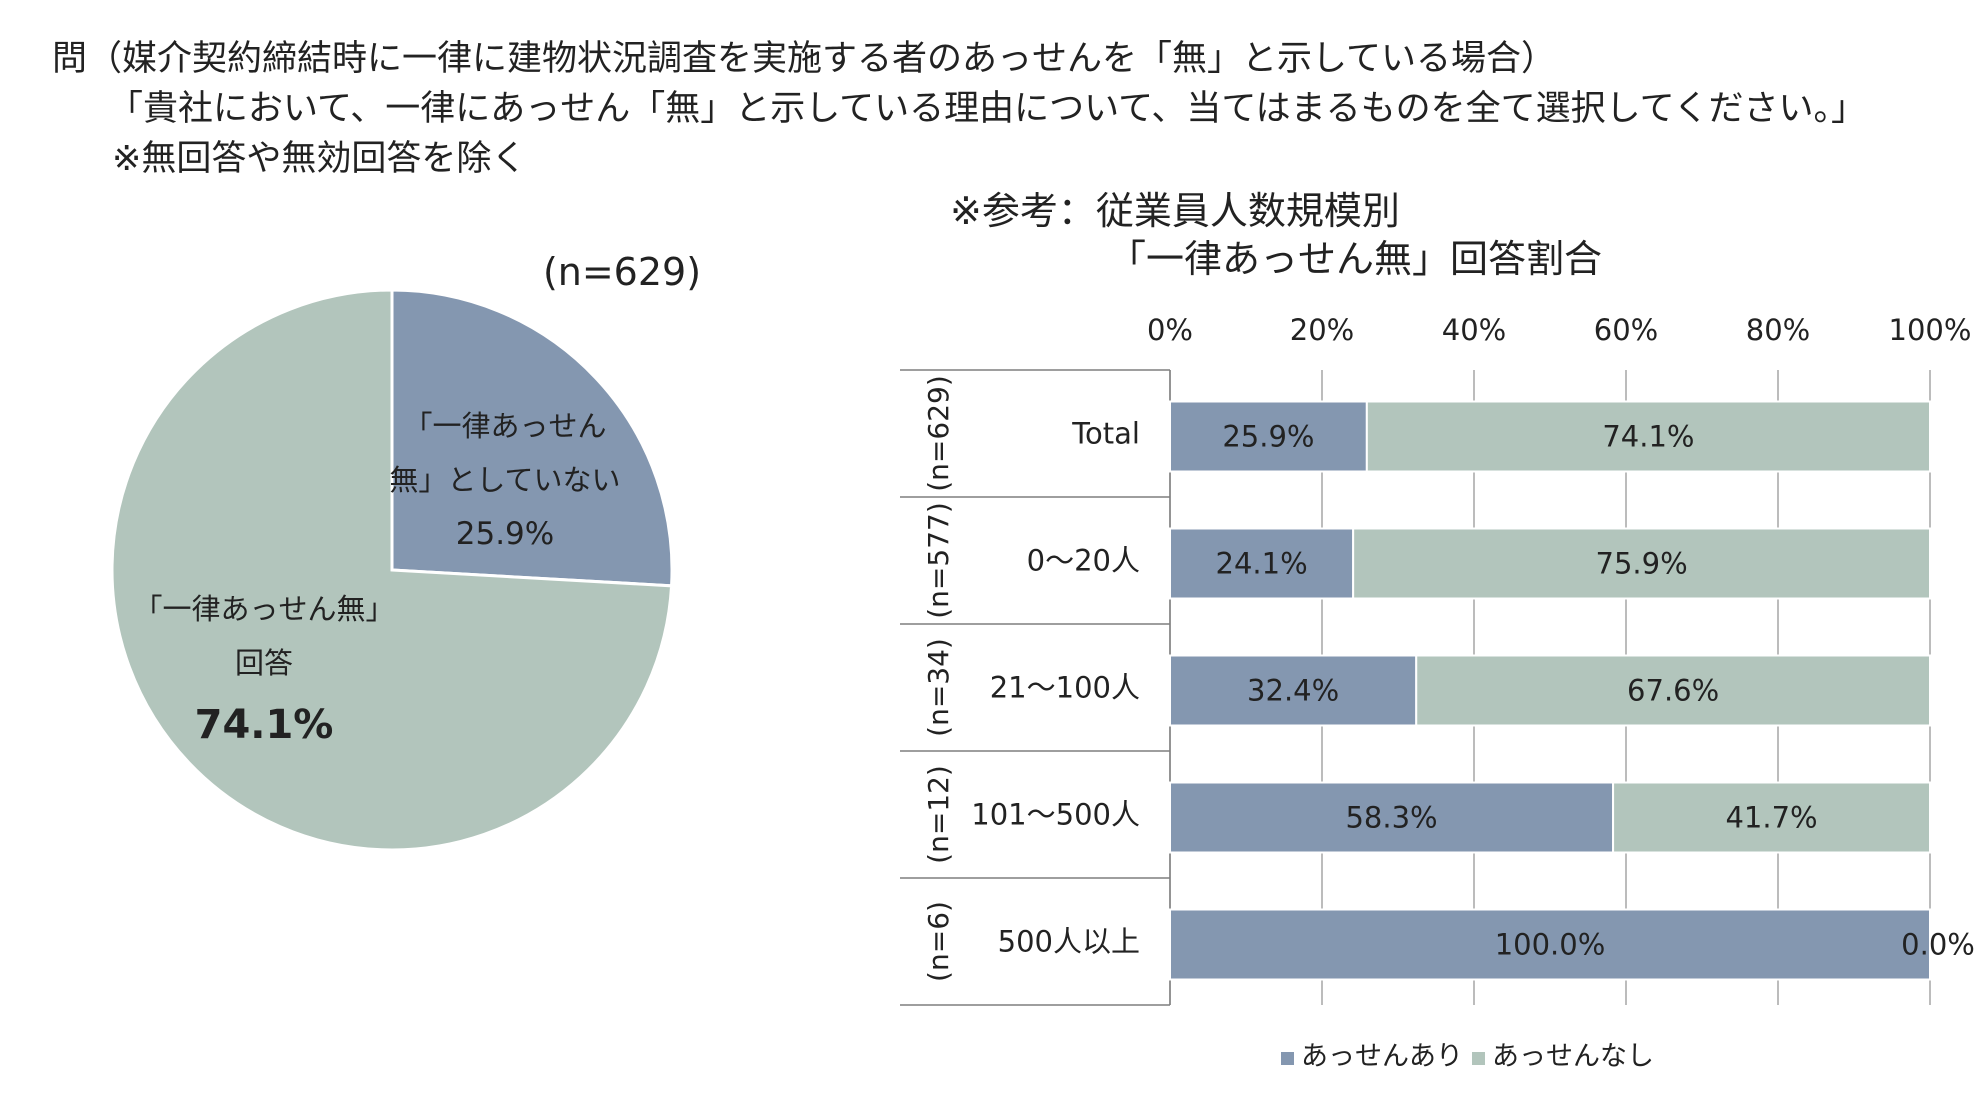 This screenshot has height=1096, width=1988. I want to click on reference-title-line-2: 「一律あっせん無」回答割合, so click(1355, 259).